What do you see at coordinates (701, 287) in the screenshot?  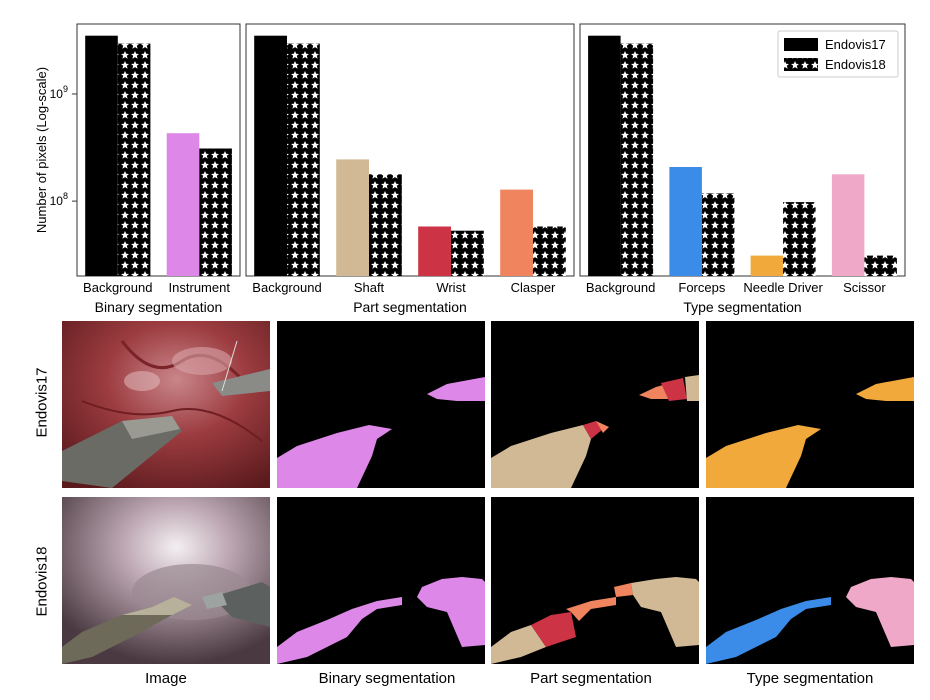 I see `x-tick-label: Forceps` at bounding box center [701, 287].